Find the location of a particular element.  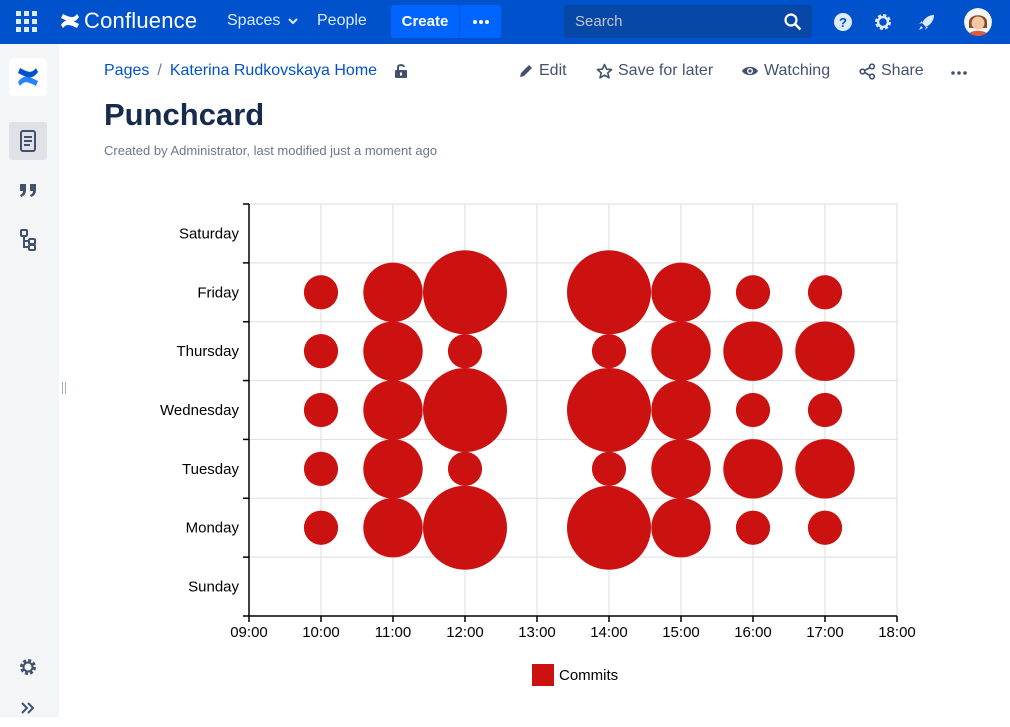

more-dots-icon is located at coordinates (480, 21).